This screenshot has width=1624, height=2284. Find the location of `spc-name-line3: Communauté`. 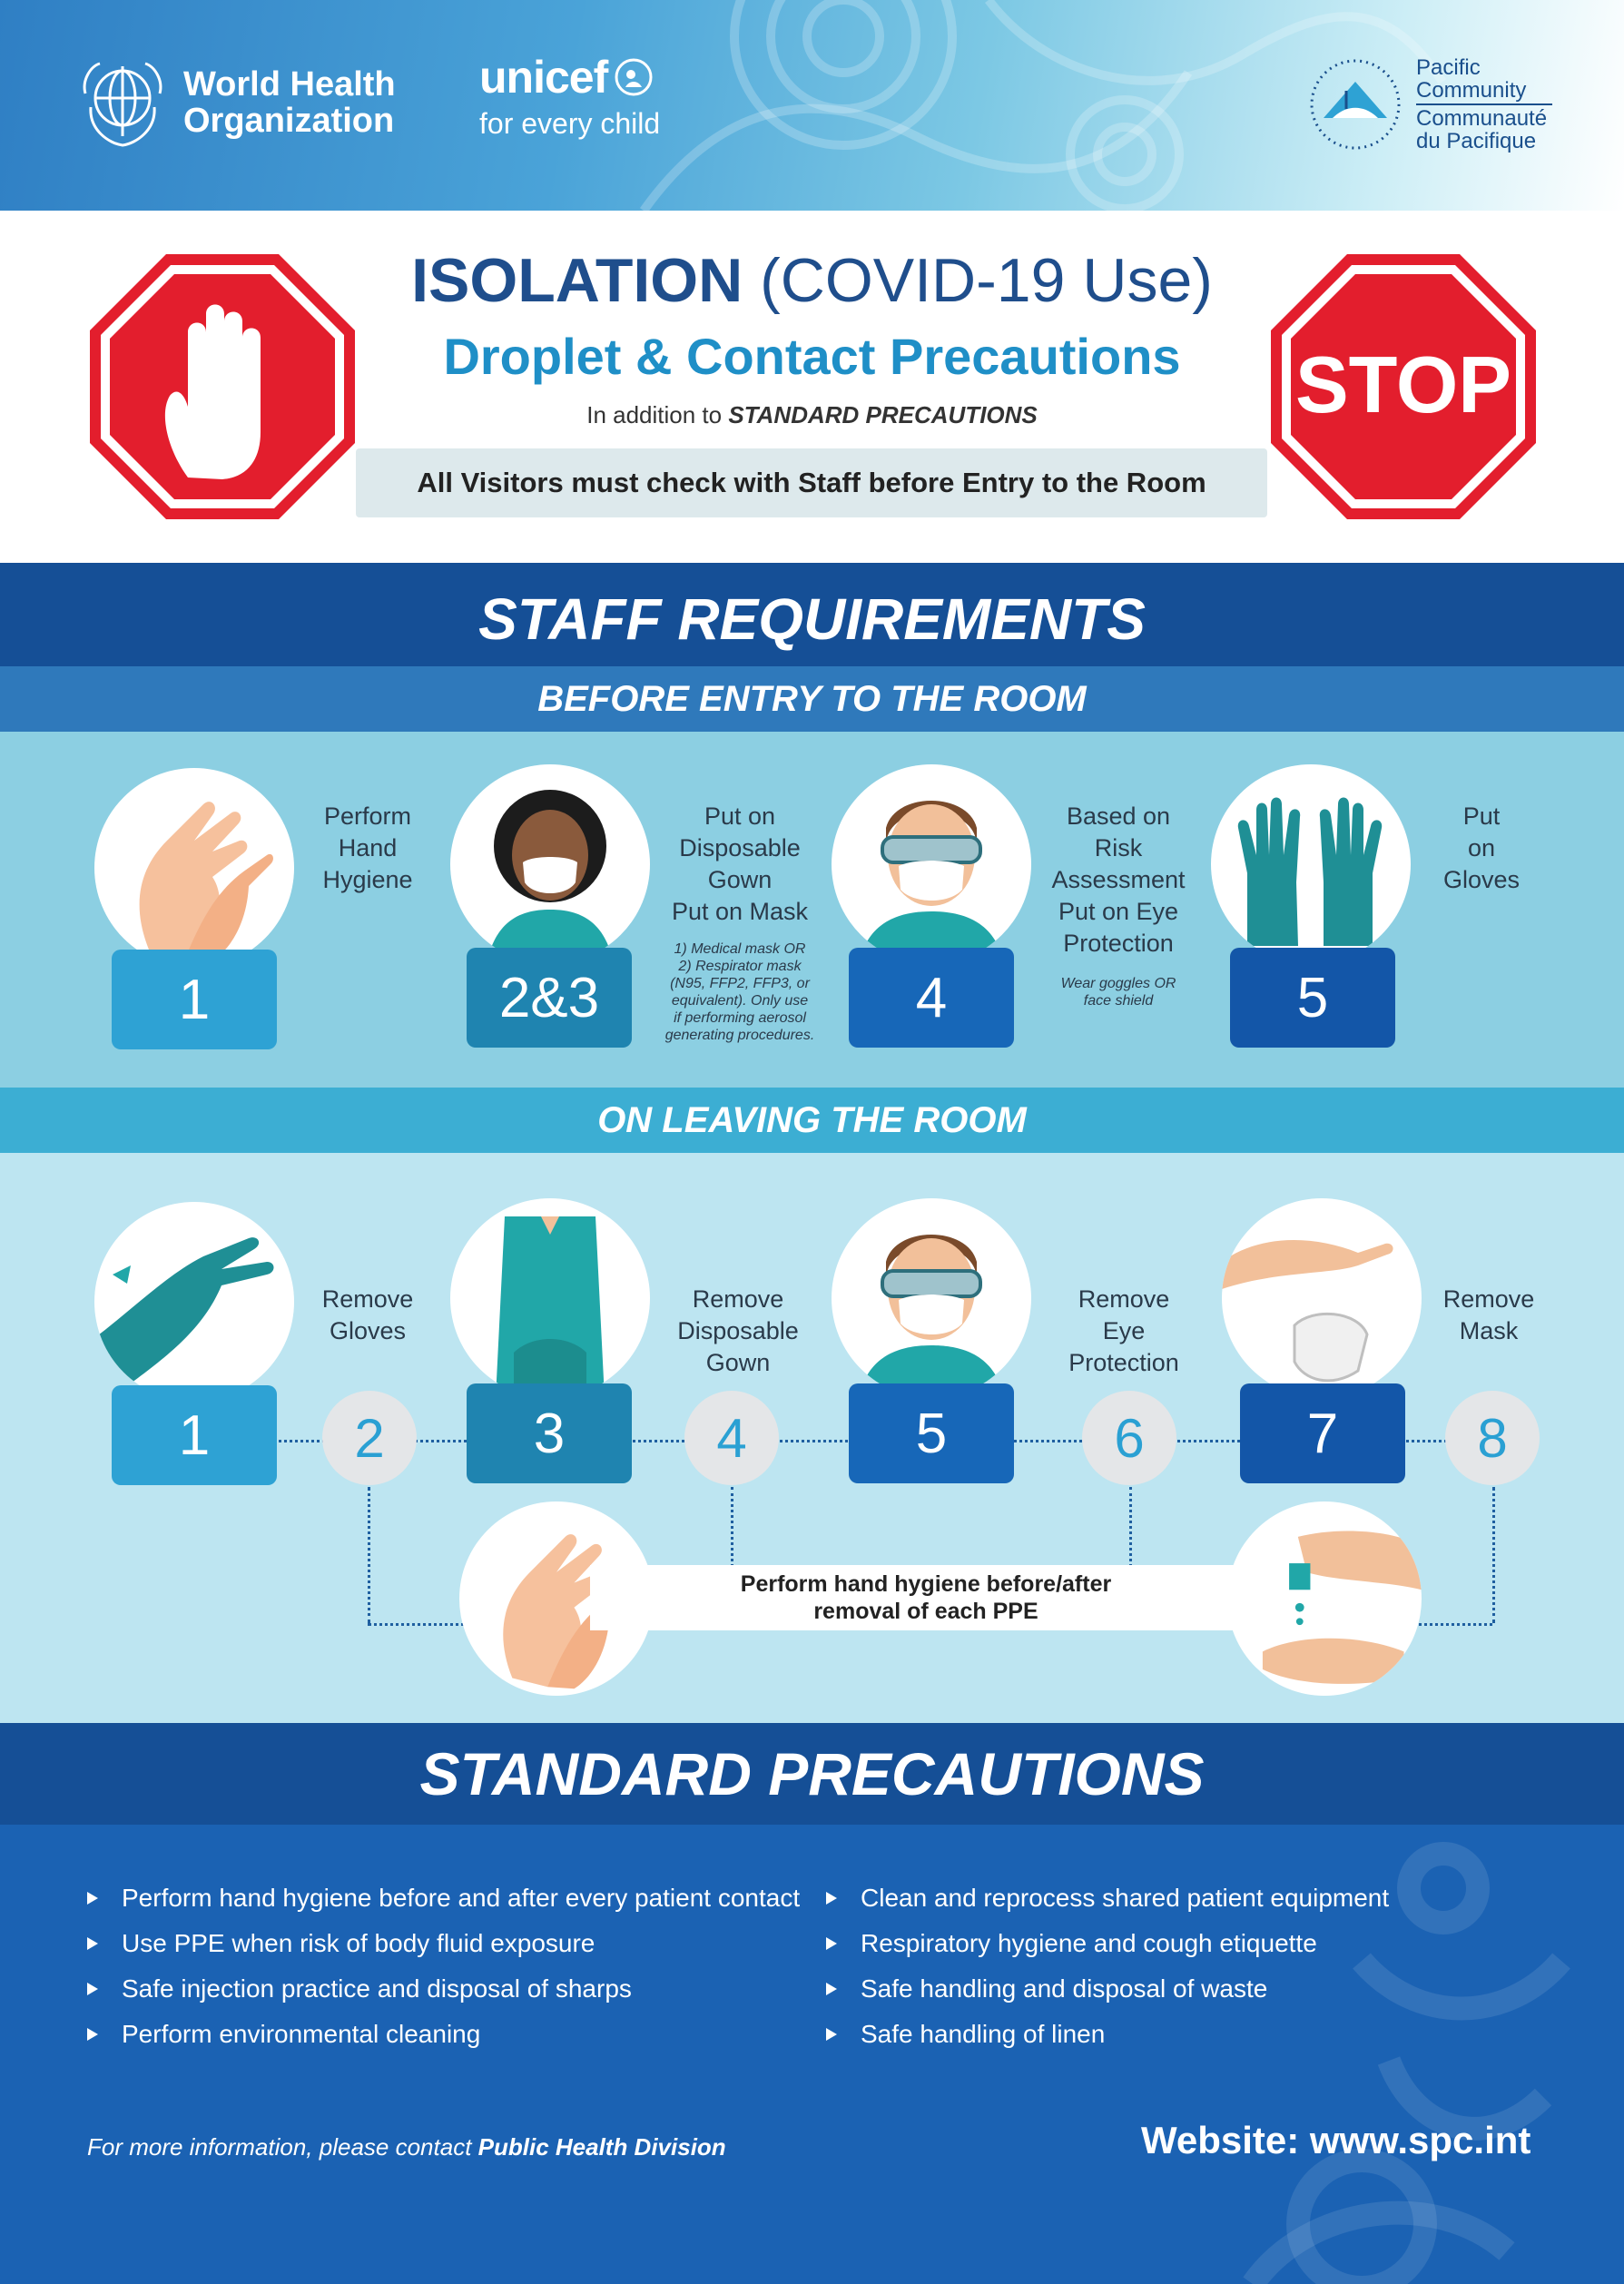

spc-name-line3: Communauté is located at coordinates (1482, 118).